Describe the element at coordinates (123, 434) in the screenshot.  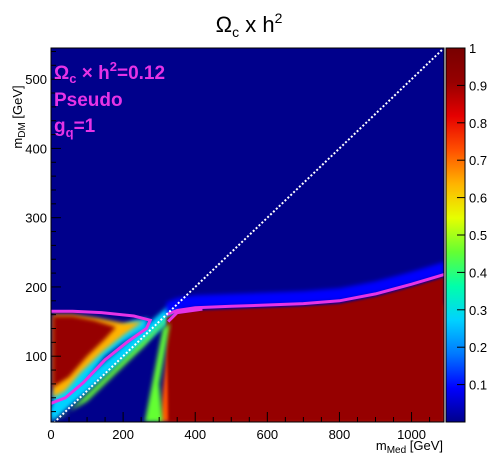
I see `x-tick-label: 200` at that location.